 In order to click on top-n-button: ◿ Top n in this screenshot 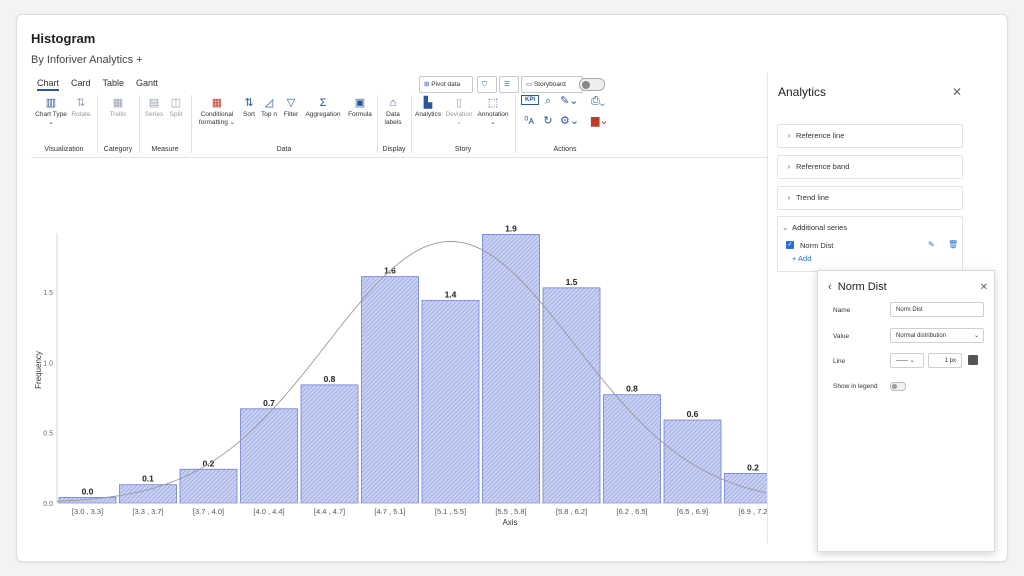, I will do `click(269, 107)`.